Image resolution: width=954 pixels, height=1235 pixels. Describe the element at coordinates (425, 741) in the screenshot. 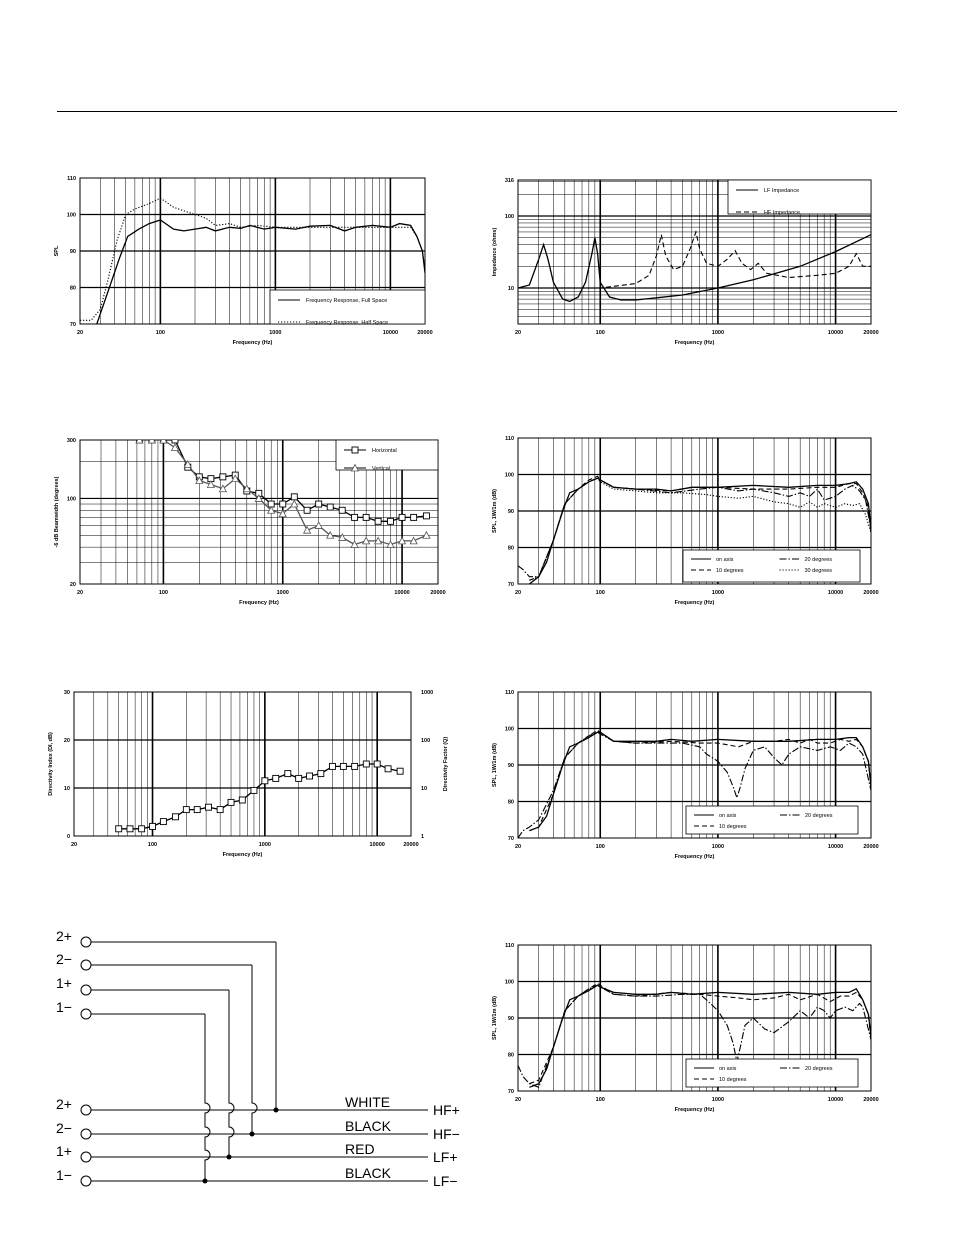

I see `y2-tick-label: 100` at that location.